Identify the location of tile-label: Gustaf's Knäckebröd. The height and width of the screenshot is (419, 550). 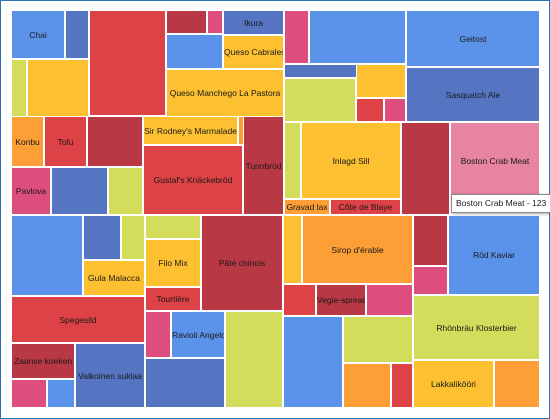
(193, 180).